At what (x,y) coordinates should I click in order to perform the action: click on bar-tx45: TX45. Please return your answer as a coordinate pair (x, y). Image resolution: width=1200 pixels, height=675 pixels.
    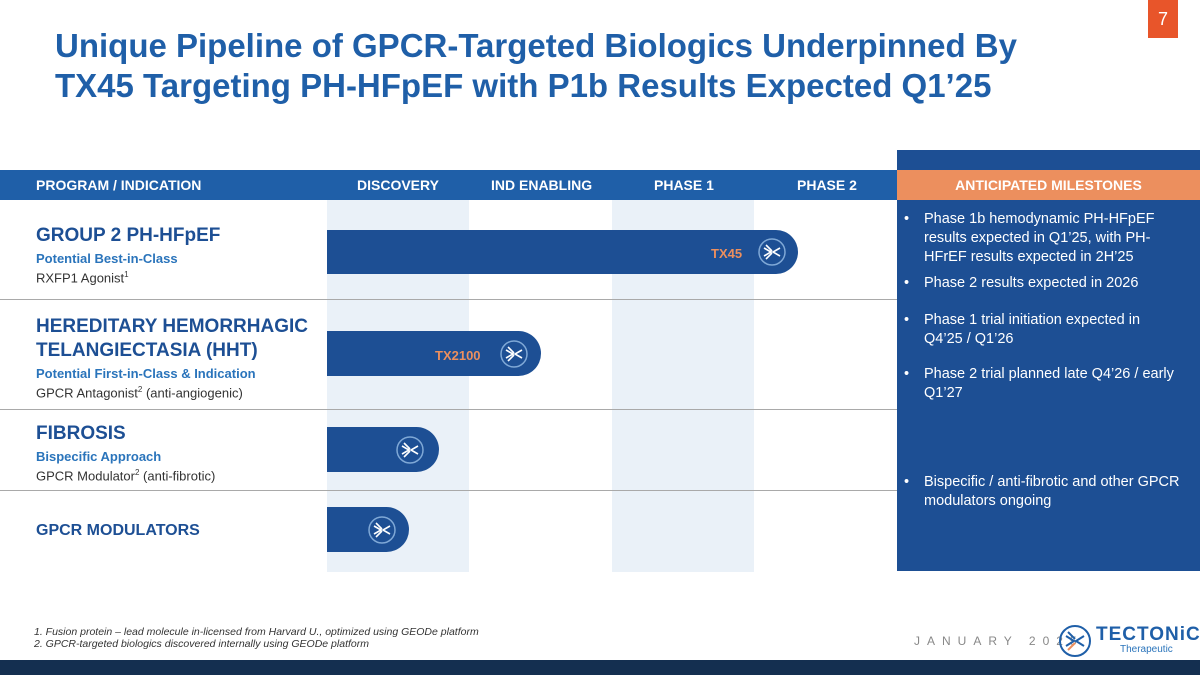
    Looking at the image, I should click on (562, 252).